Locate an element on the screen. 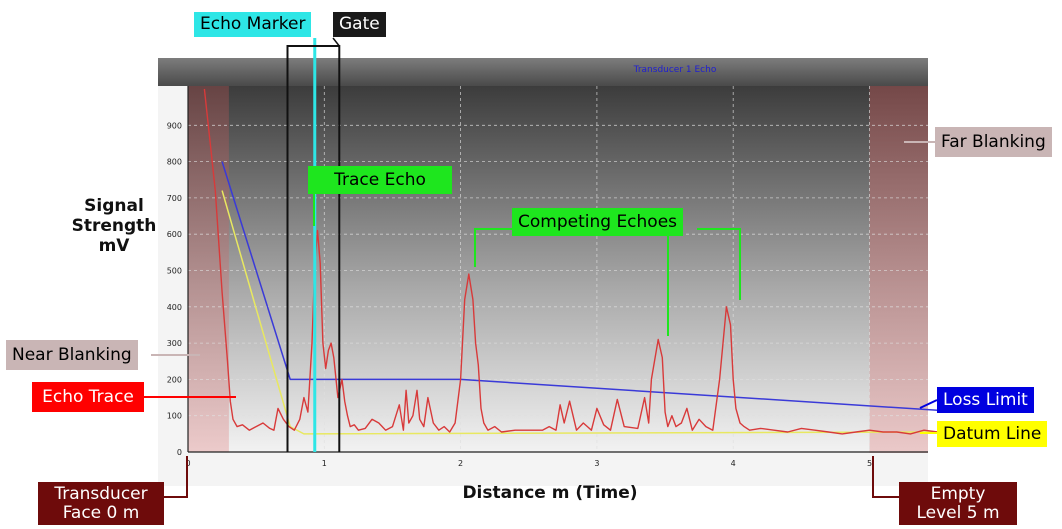 The width and height of the screenshot is (1062, 529). y-tick-label: 0 is located at coordinates (179, 452).